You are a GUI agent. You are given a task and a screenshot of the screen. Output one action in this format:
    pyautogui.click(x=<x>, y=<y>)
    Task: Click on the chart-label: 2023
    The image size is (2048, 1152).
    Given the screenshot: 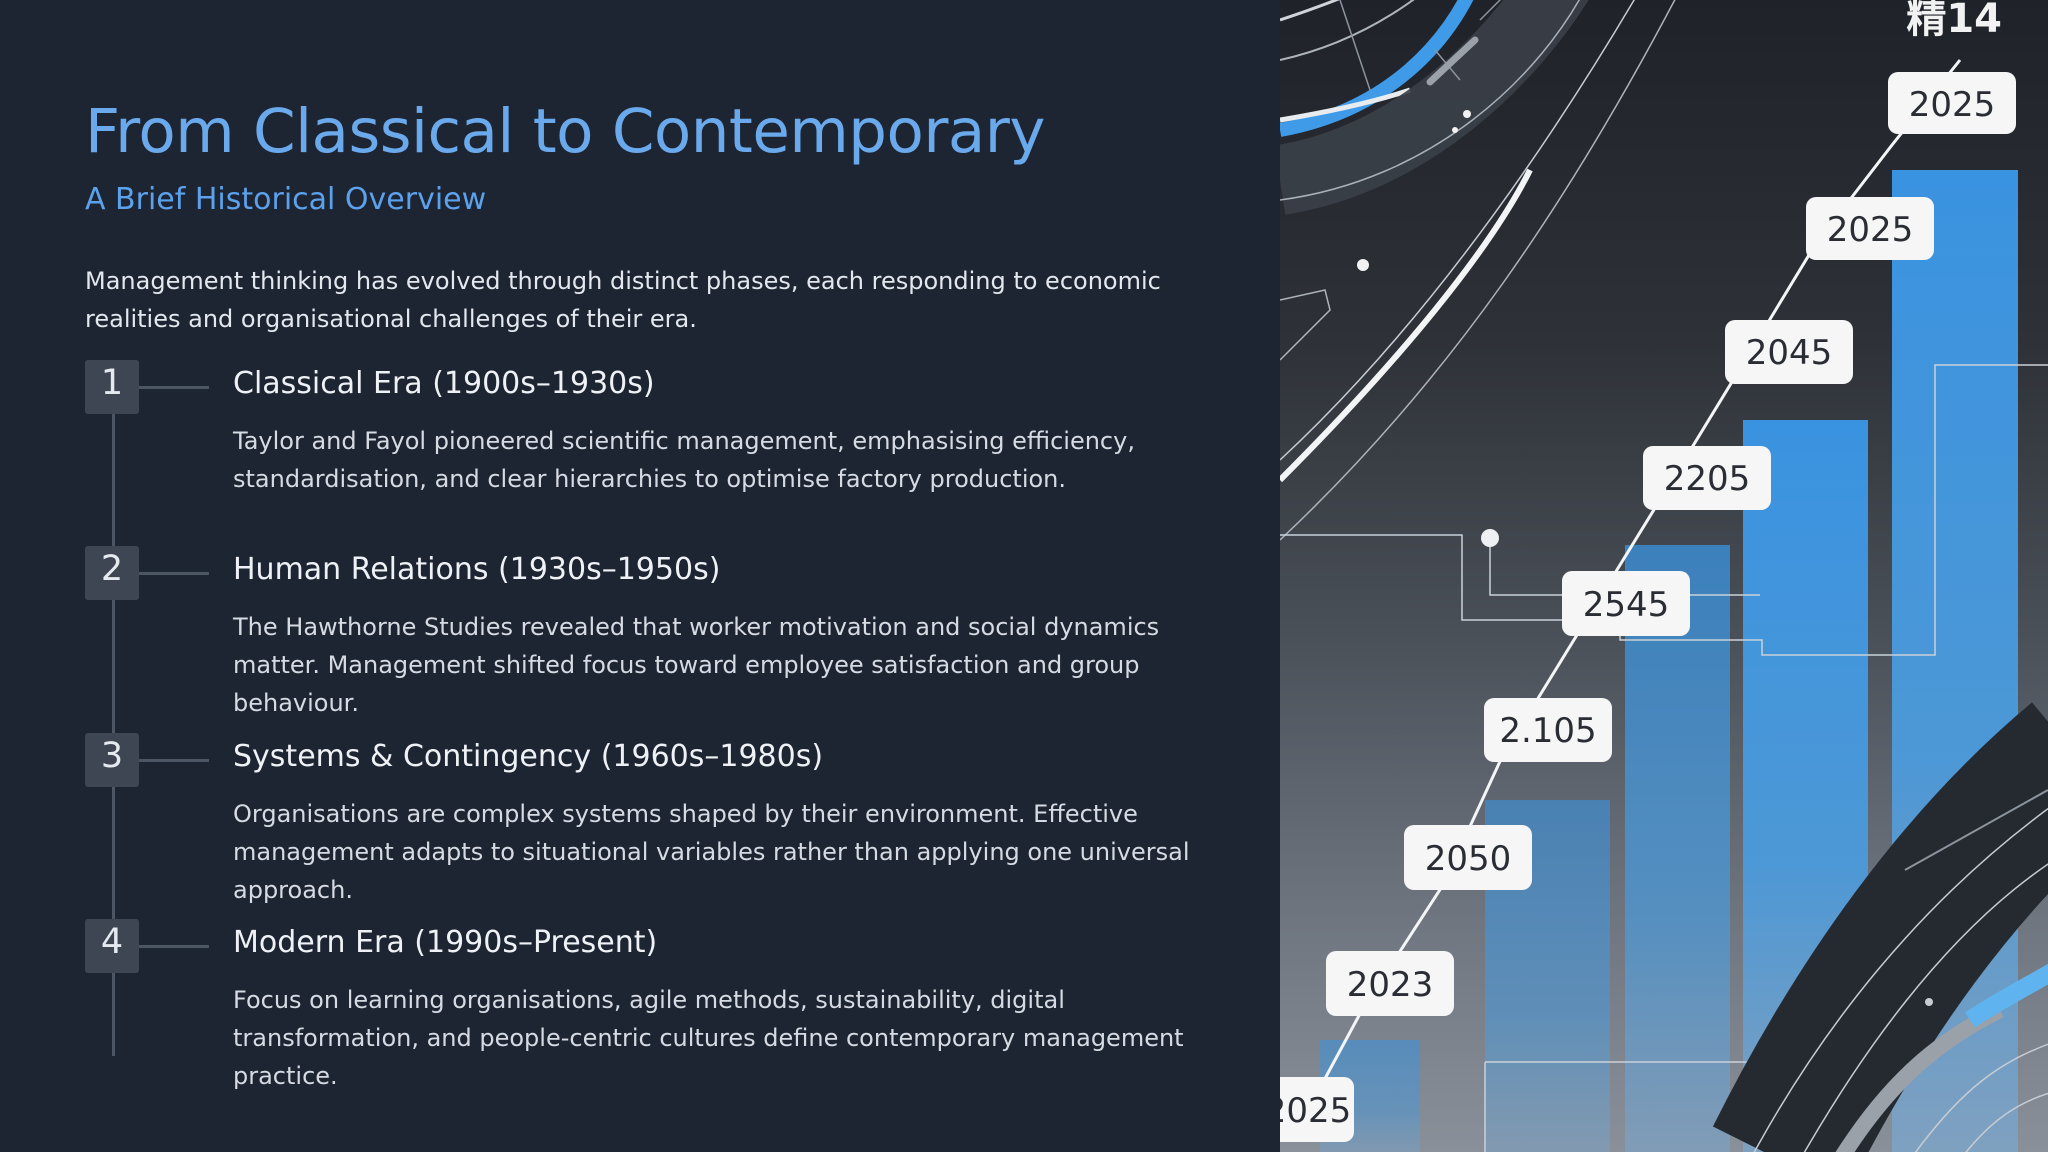 What is the action you would take?
    pyautogui.click(x=1390, y=985)
    